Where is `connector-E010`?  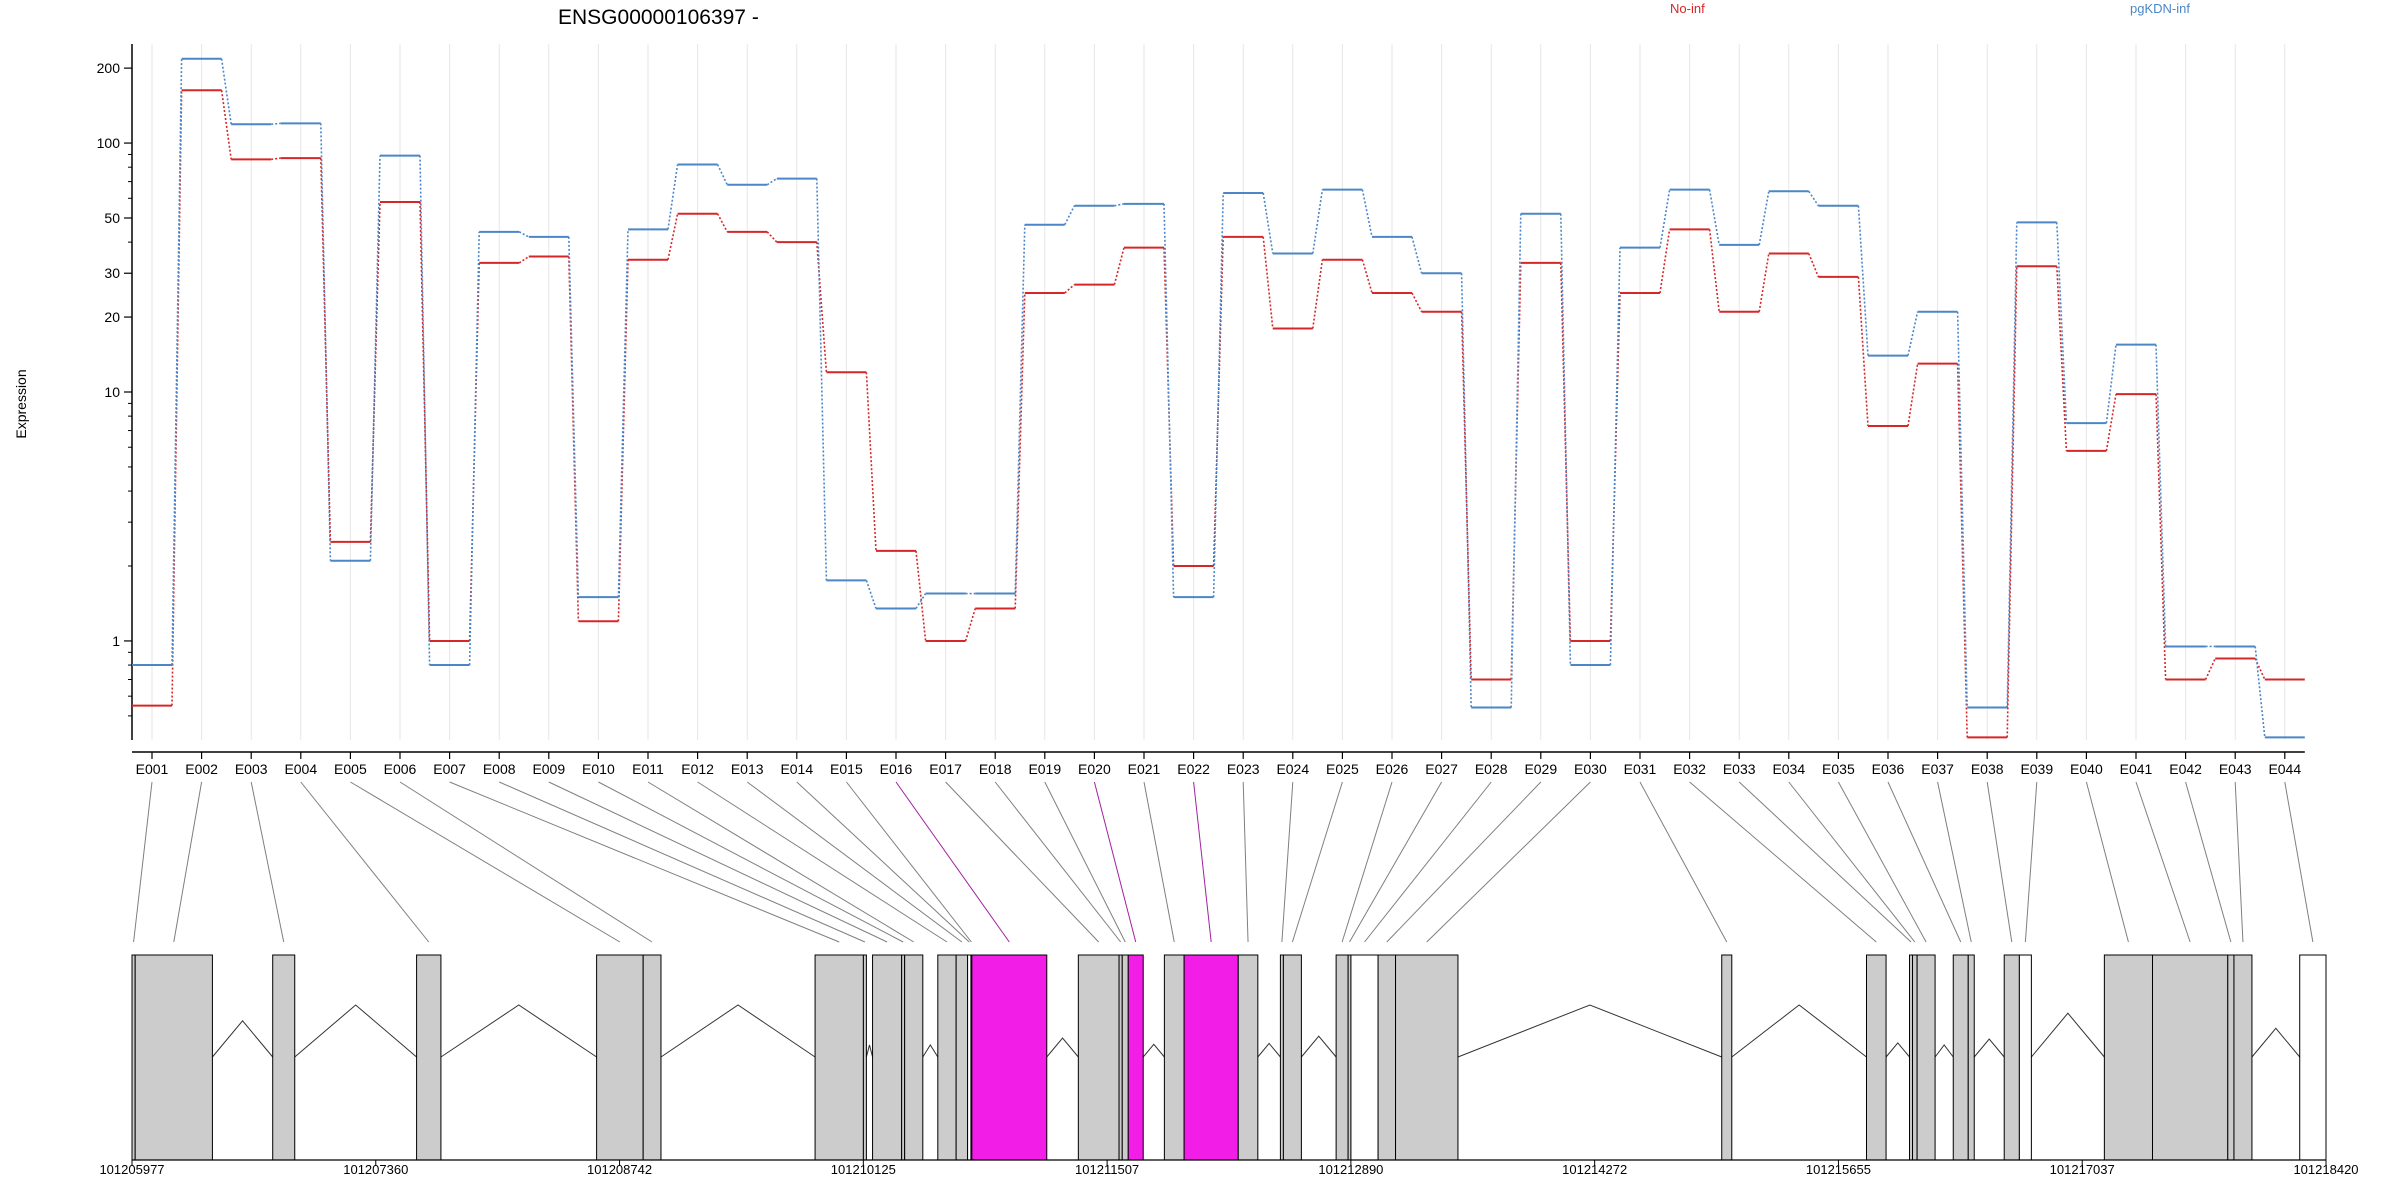
connector-E010 is located at coordinates (751, 862).